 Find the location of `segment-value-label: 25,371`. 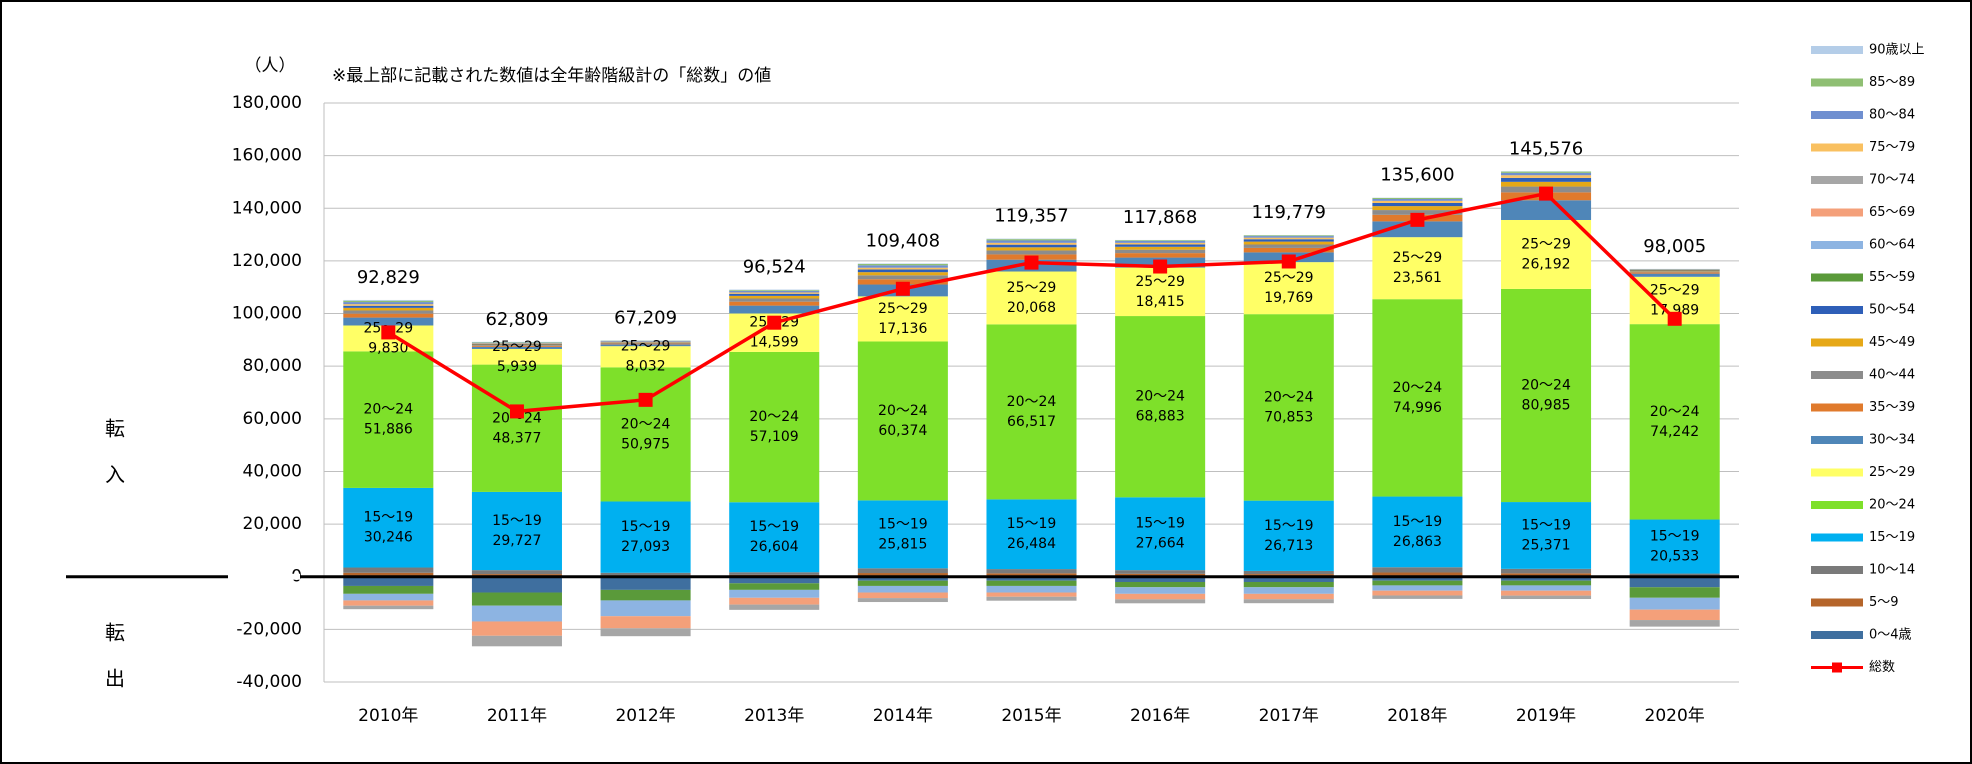

segment-value-label: 25,371 is located at coordinates (1546, 545).